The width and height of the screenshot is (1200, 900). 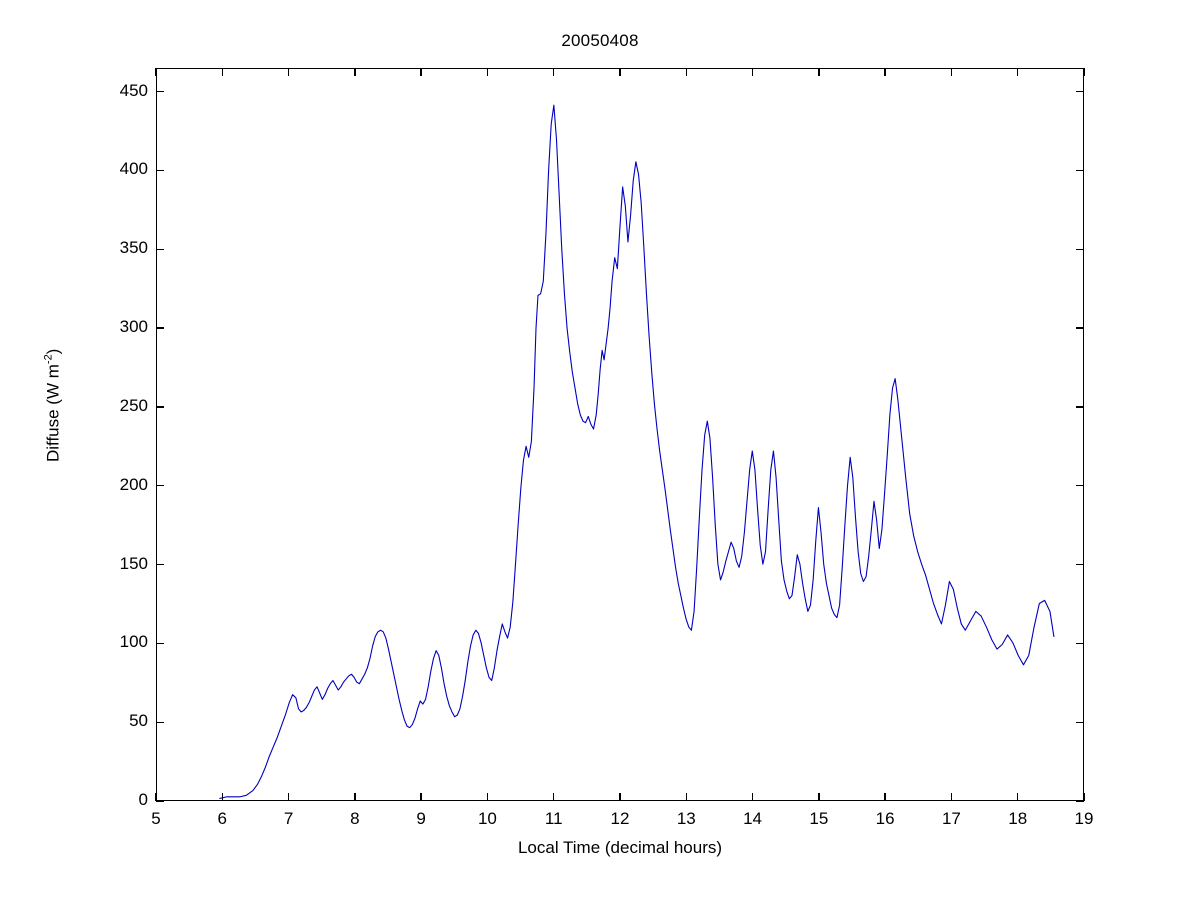 What do you see at coordinates (133, 248) in the screenshot?
I see `y-tick-label: 350` at bounding box center [133, 248].